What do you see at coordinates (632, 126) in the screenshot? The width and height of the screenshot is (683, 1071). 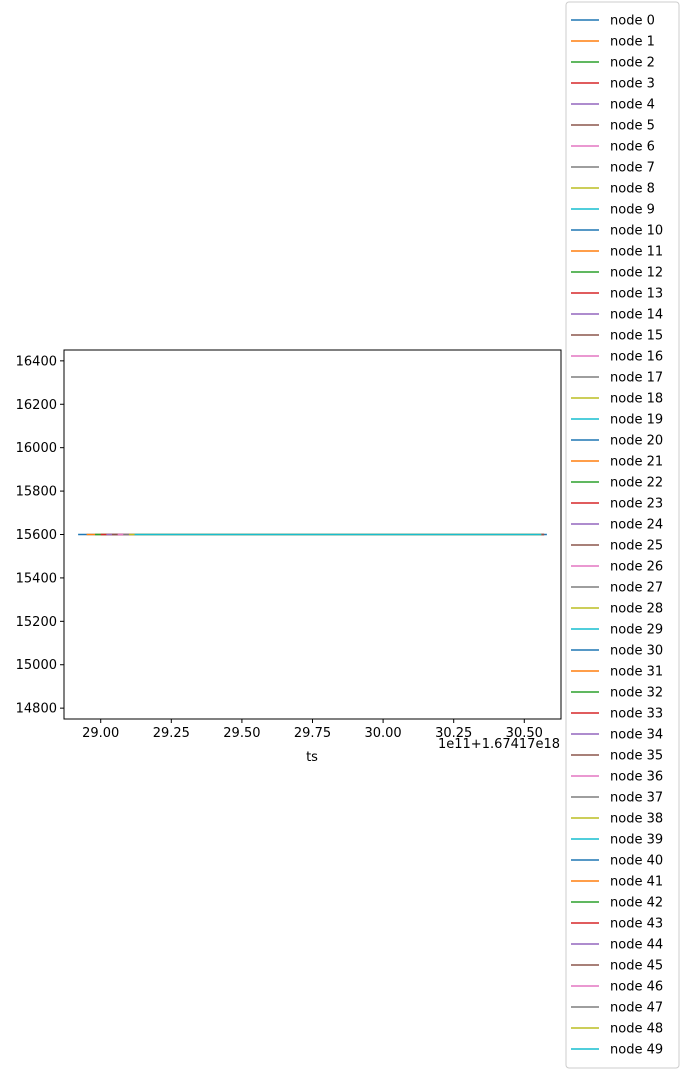 I see `legend-label: node 5` at bounding box center [632, 126].